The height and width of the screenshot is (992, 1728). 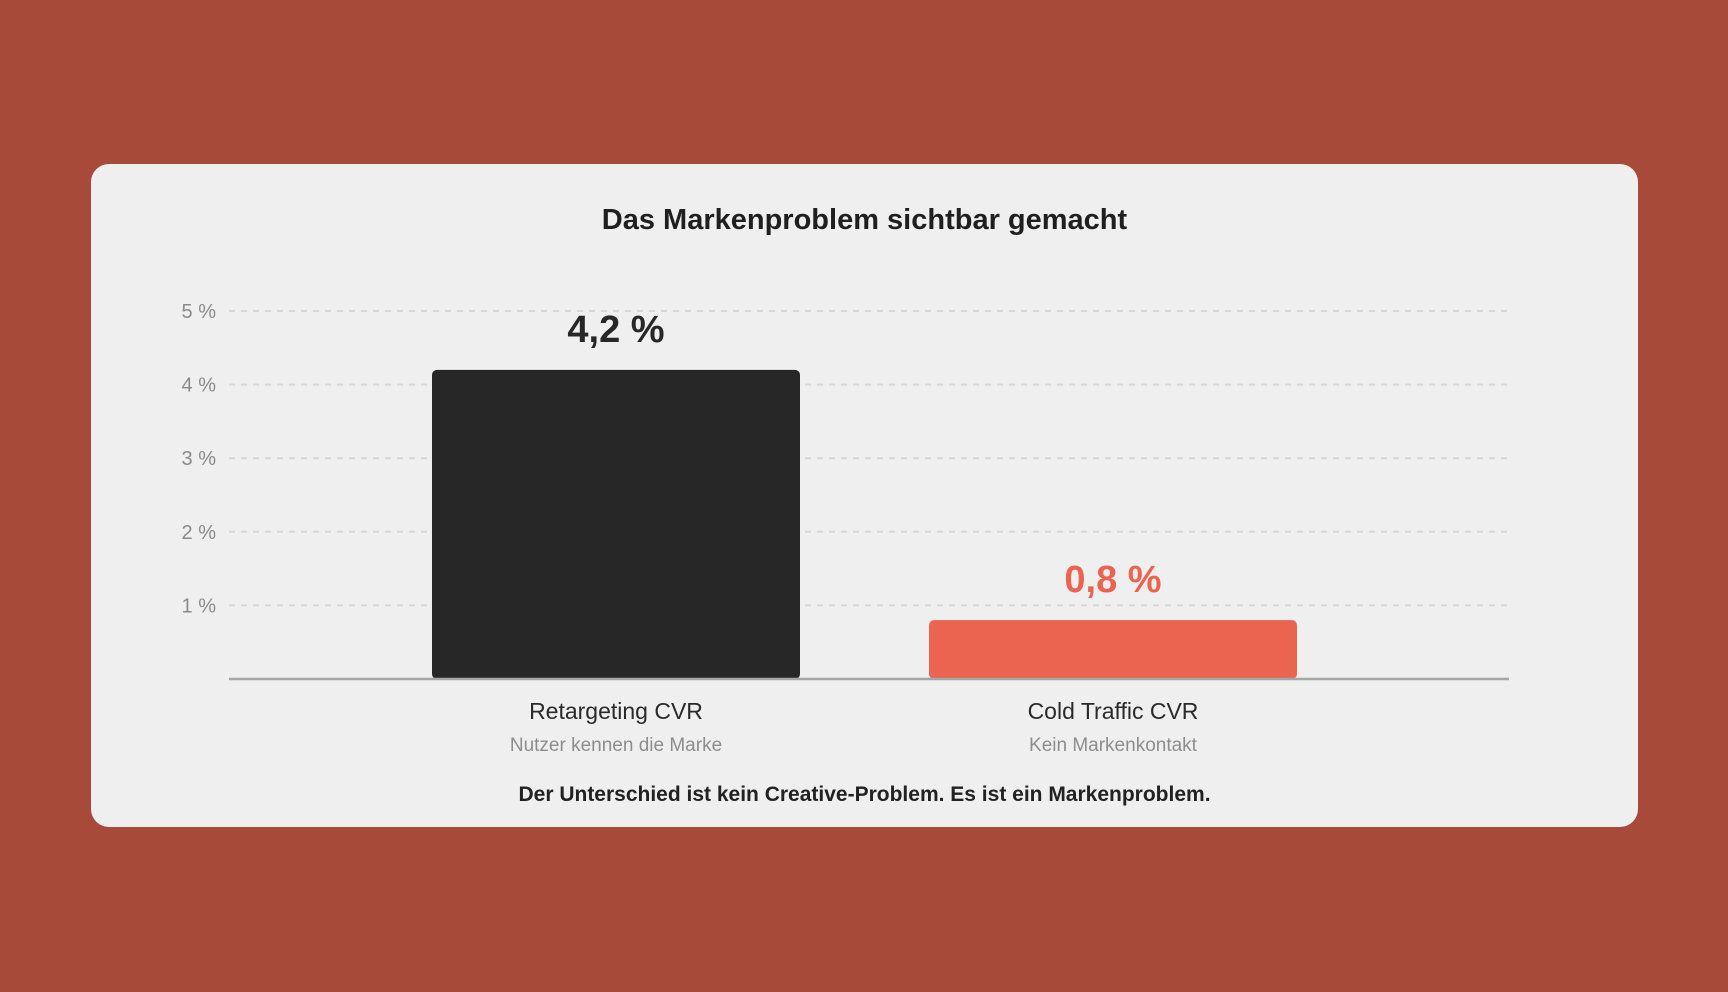 I want to click on y-tick-label: 4 %, so click(x=199, y=386).